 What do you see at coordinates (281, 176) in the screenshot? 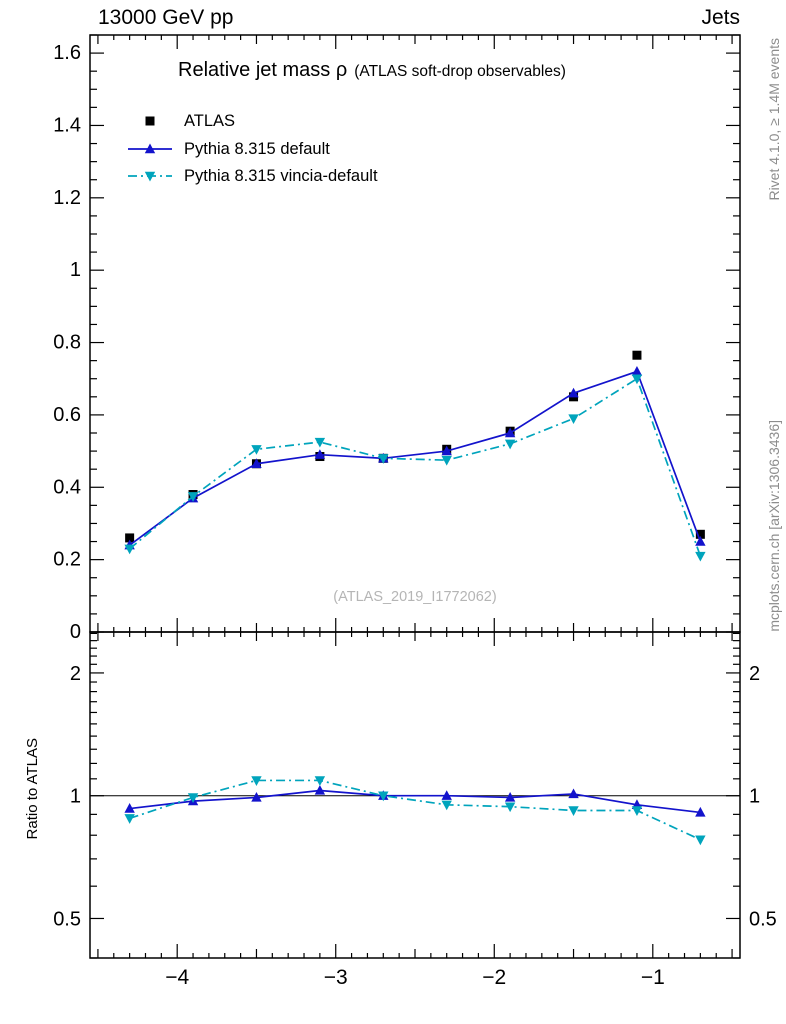
I see `legend-label-pythia-vincia: Pythia 8.315 vincia-default` at bounding box center [281, 176].